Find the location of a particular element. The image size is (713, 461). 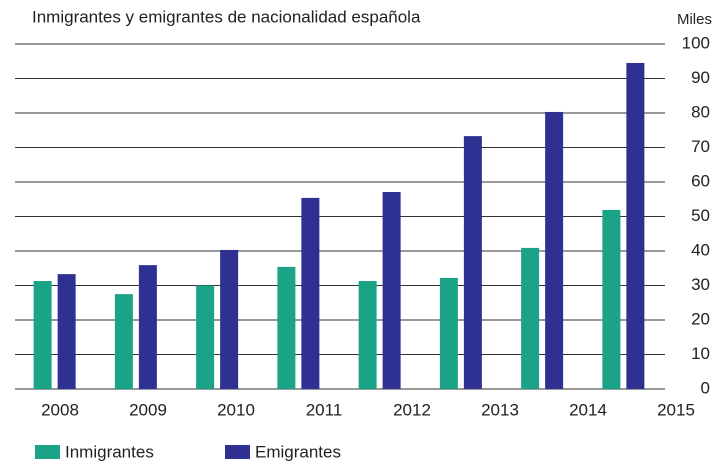

x-tick-label: 2009 is located at coordinates (148, 409).